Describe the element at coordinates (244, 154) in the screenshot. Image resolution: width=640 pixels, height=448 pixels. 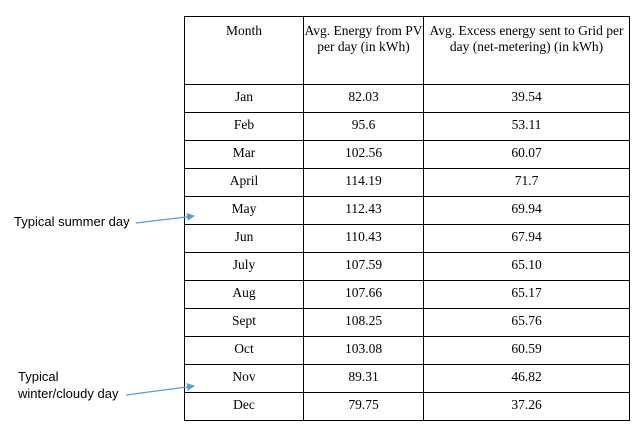
I see `cell-month: Mar` at that location.